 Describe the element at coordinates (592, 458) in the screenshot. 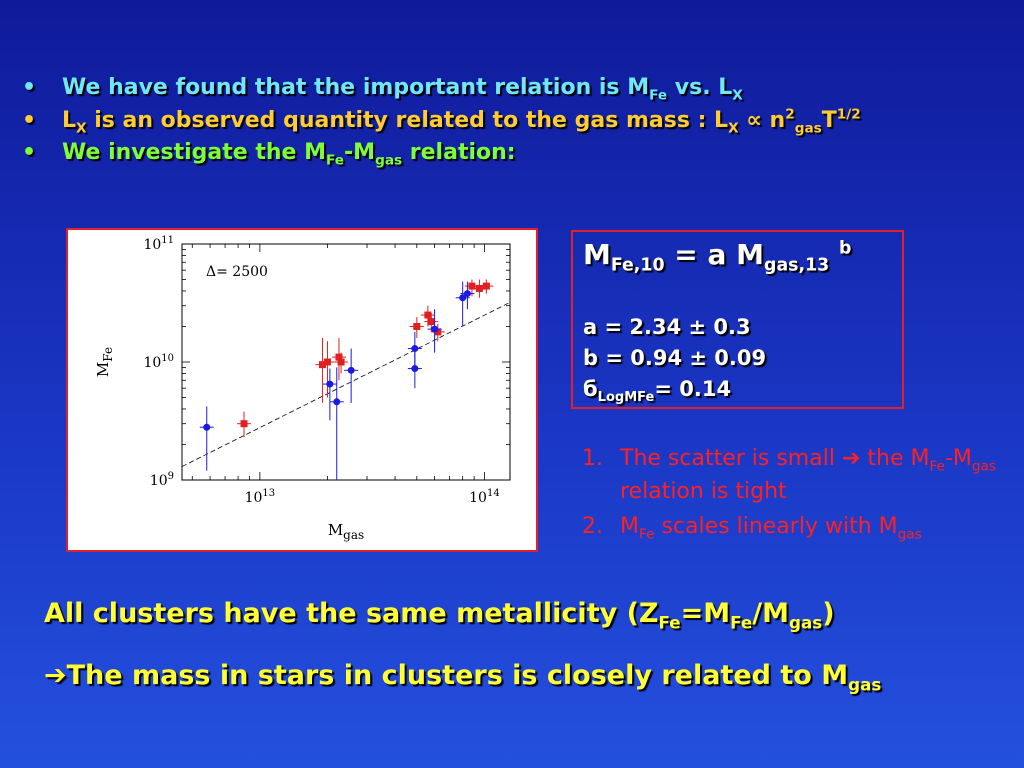

I see `item-number: 1.` at that location.